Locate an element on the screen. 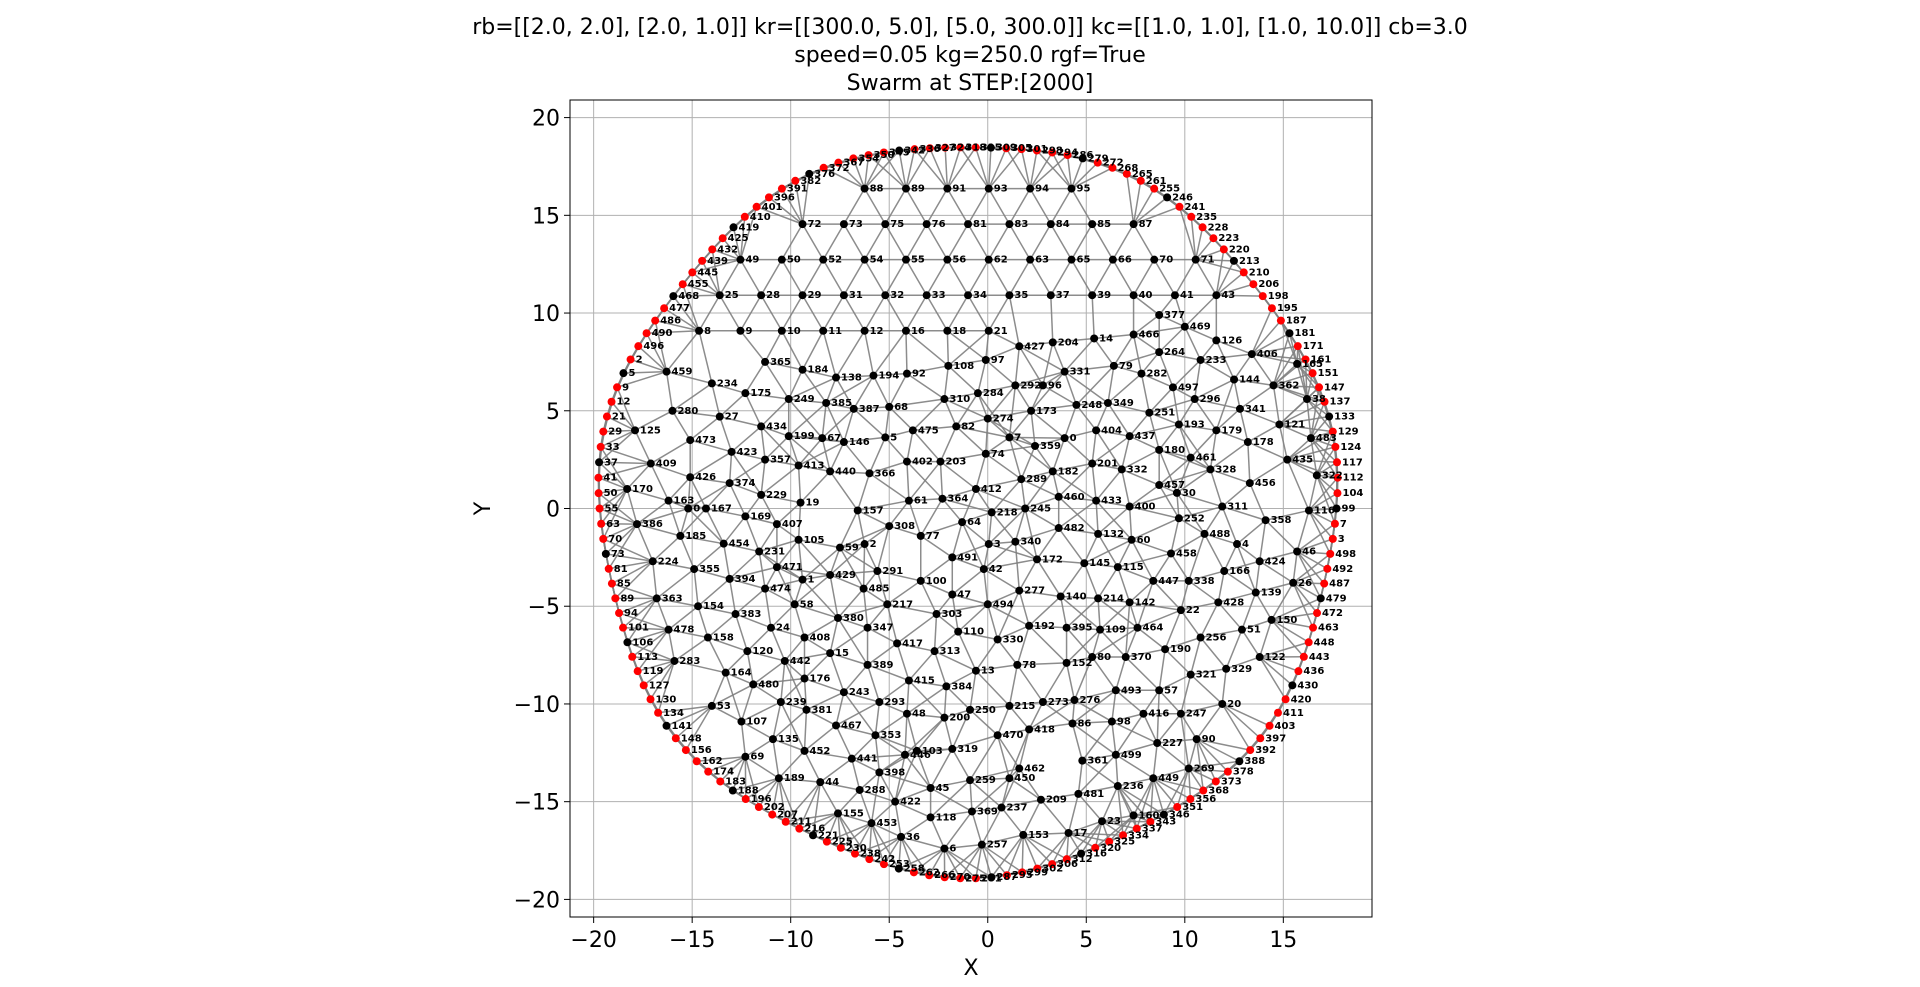  agent-label: 398 is located at coordinates (894, 772).